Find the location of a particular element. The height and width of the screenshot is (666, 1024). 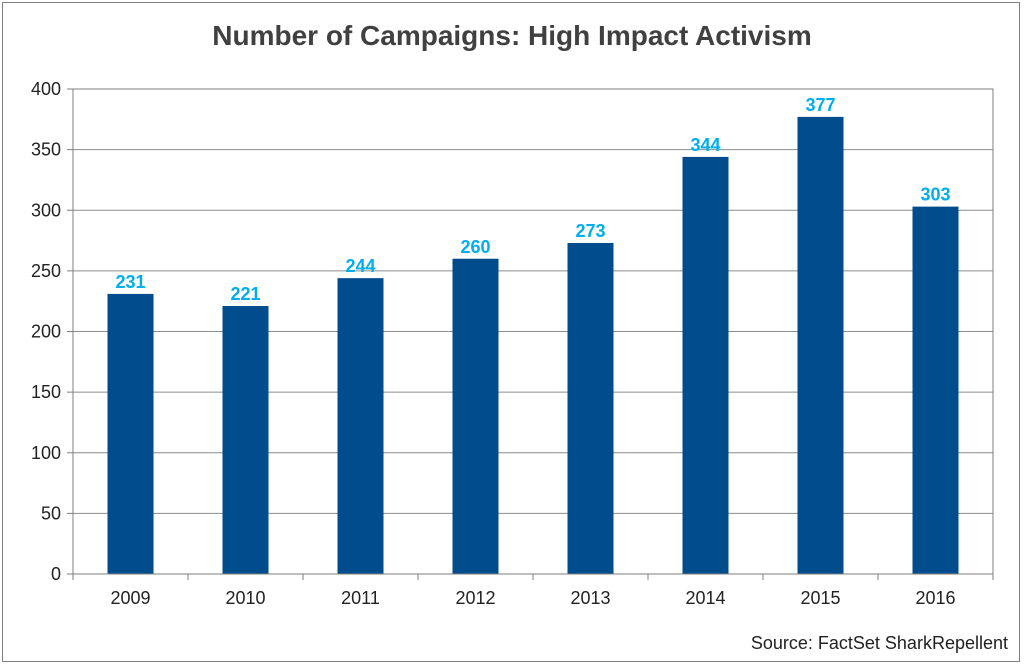

source-note: Source: FactSet SharkRepellent is located at coordinates (879, 643).